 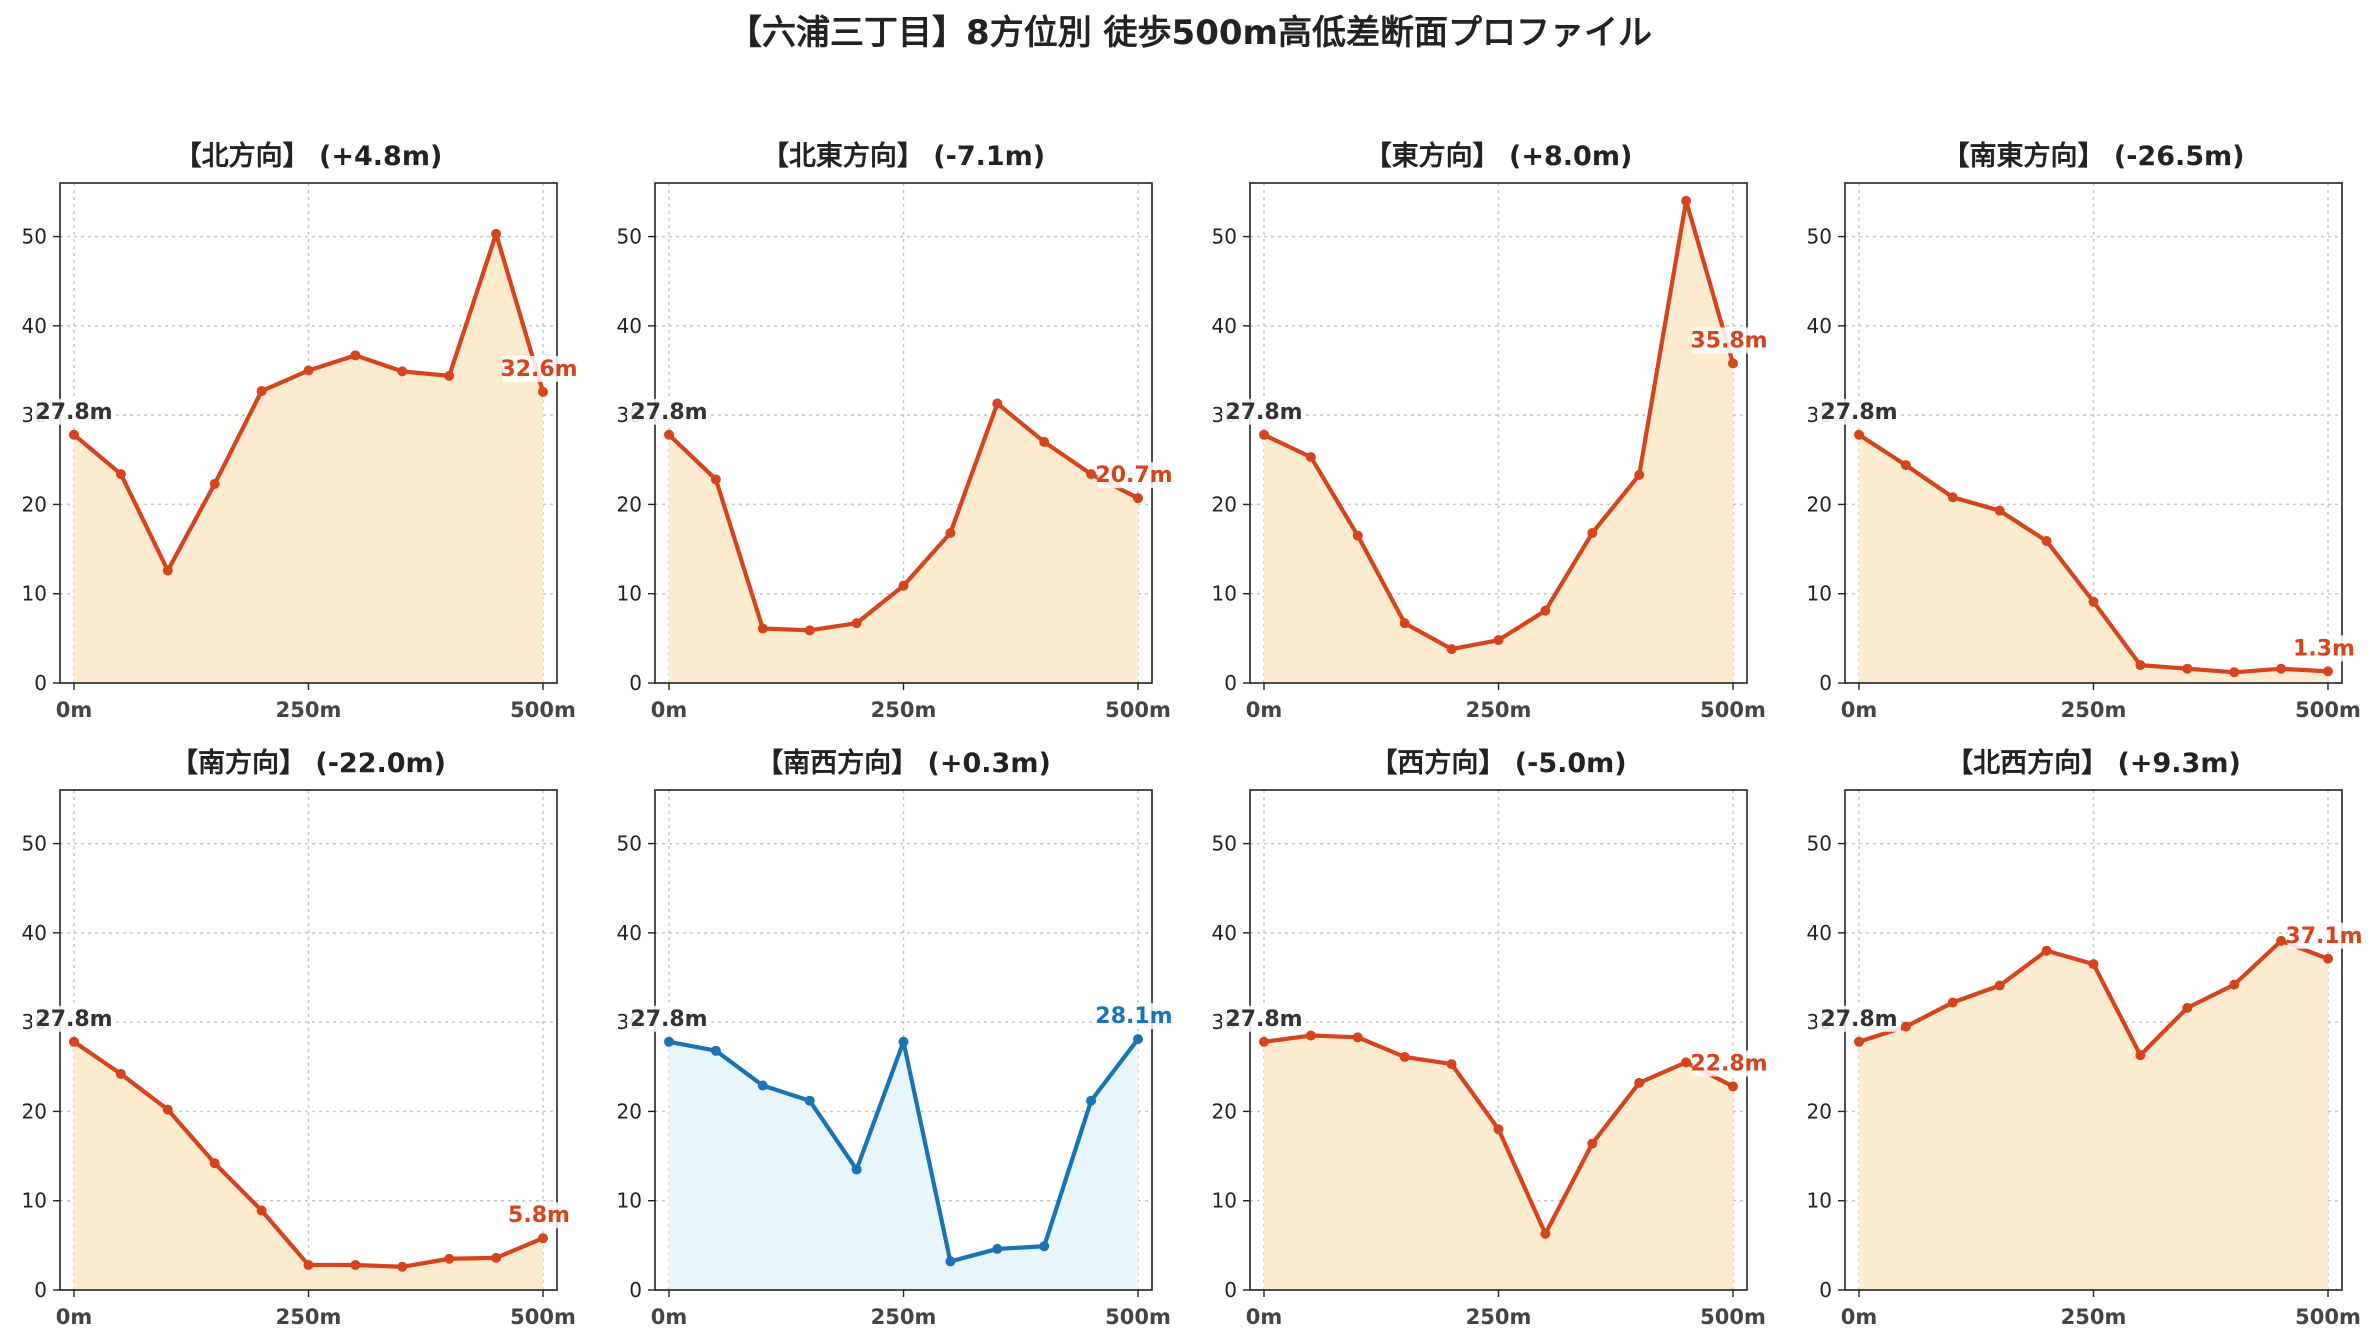 What do you see at coordinates (2093, 763) in the screenshot?
I see `panel-title: 【北西方向】 (+9.3m)` at bounding box center [2093, 763].